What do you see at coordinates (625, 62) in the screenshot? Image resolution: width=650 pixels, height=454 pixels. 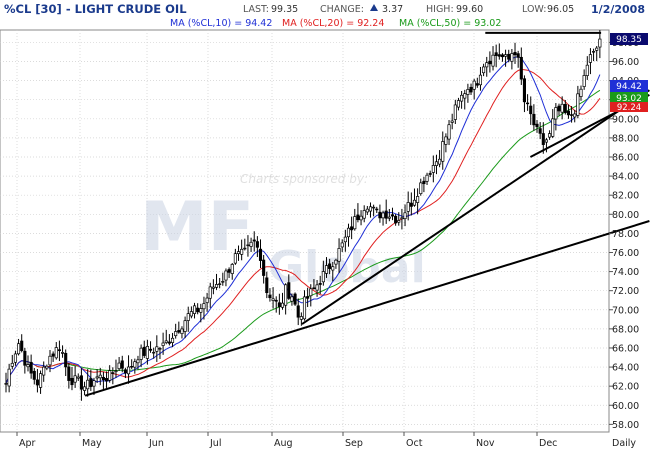 I see `y-tick-label: 96.00` at bounding box center [625, 62].